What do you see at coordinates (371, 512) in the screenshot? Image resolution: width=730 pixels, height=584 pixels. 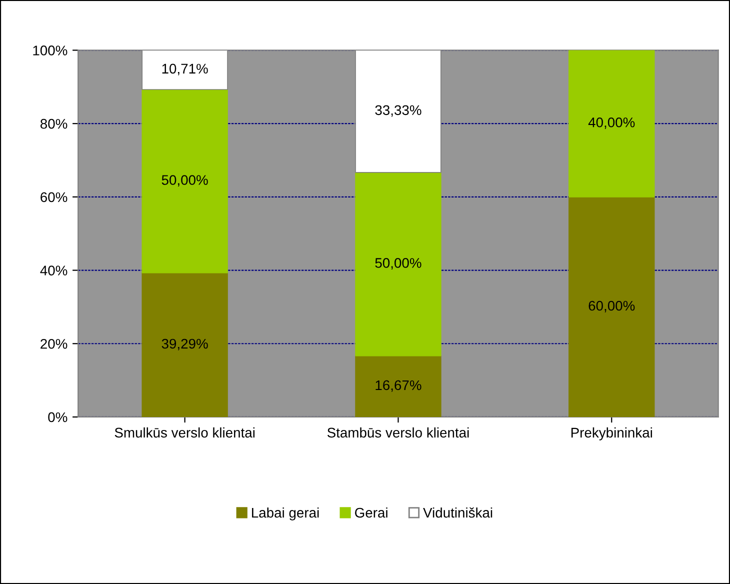 I see `legend-label: Gerai` at bounding box center [371, 512].